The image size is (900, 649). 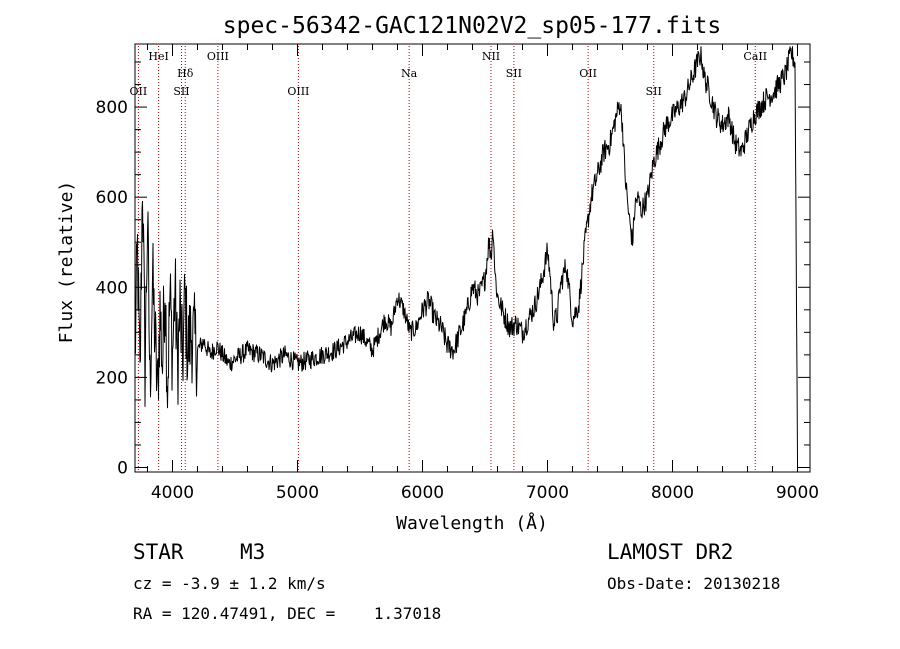 I want to click on spectral-line-label: Hδ, so click(x=185, y=73).